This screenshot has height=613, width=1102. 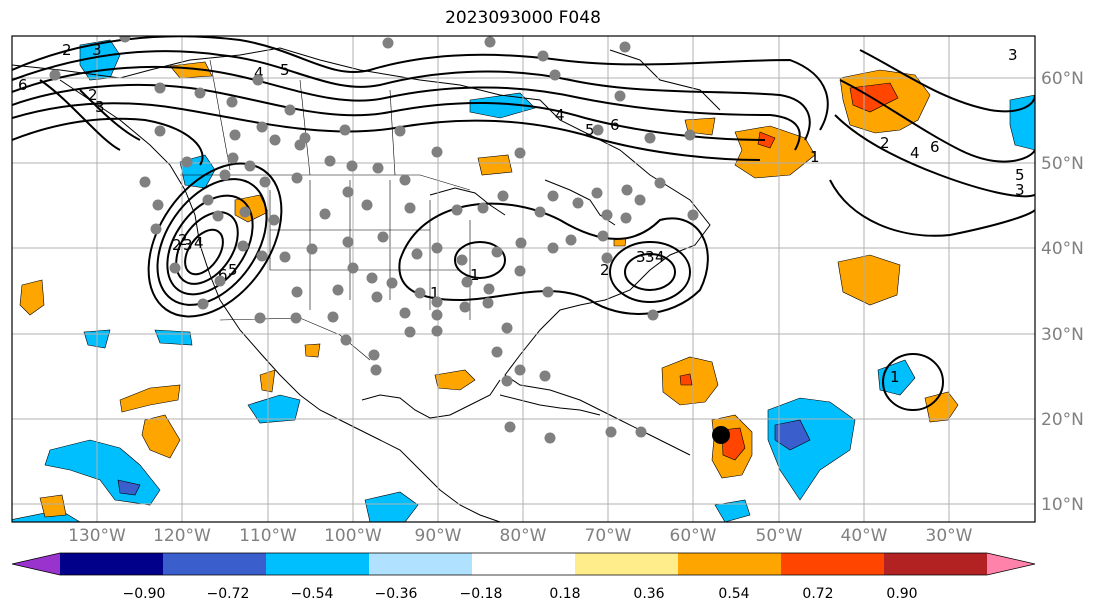 I want to click on colorbar-tick-label: 0.54, so click(x=733, y=594).